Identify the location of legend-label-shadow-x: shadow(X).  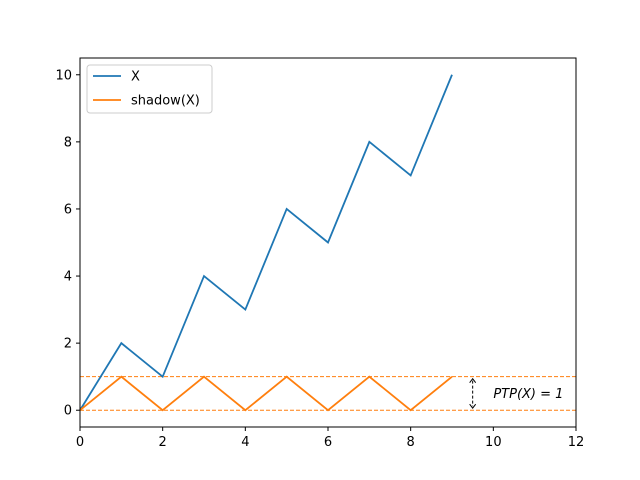
(165, 101).